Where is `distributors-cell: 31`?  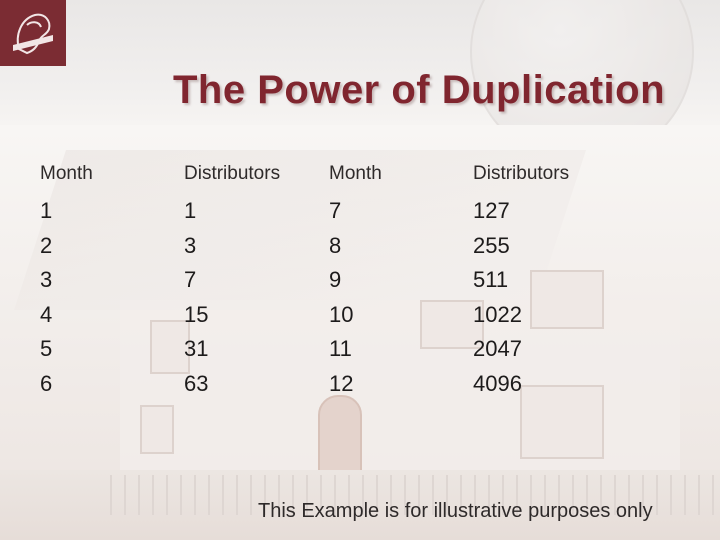 distributors-cell: 31 is located at coordinates (196, 349).